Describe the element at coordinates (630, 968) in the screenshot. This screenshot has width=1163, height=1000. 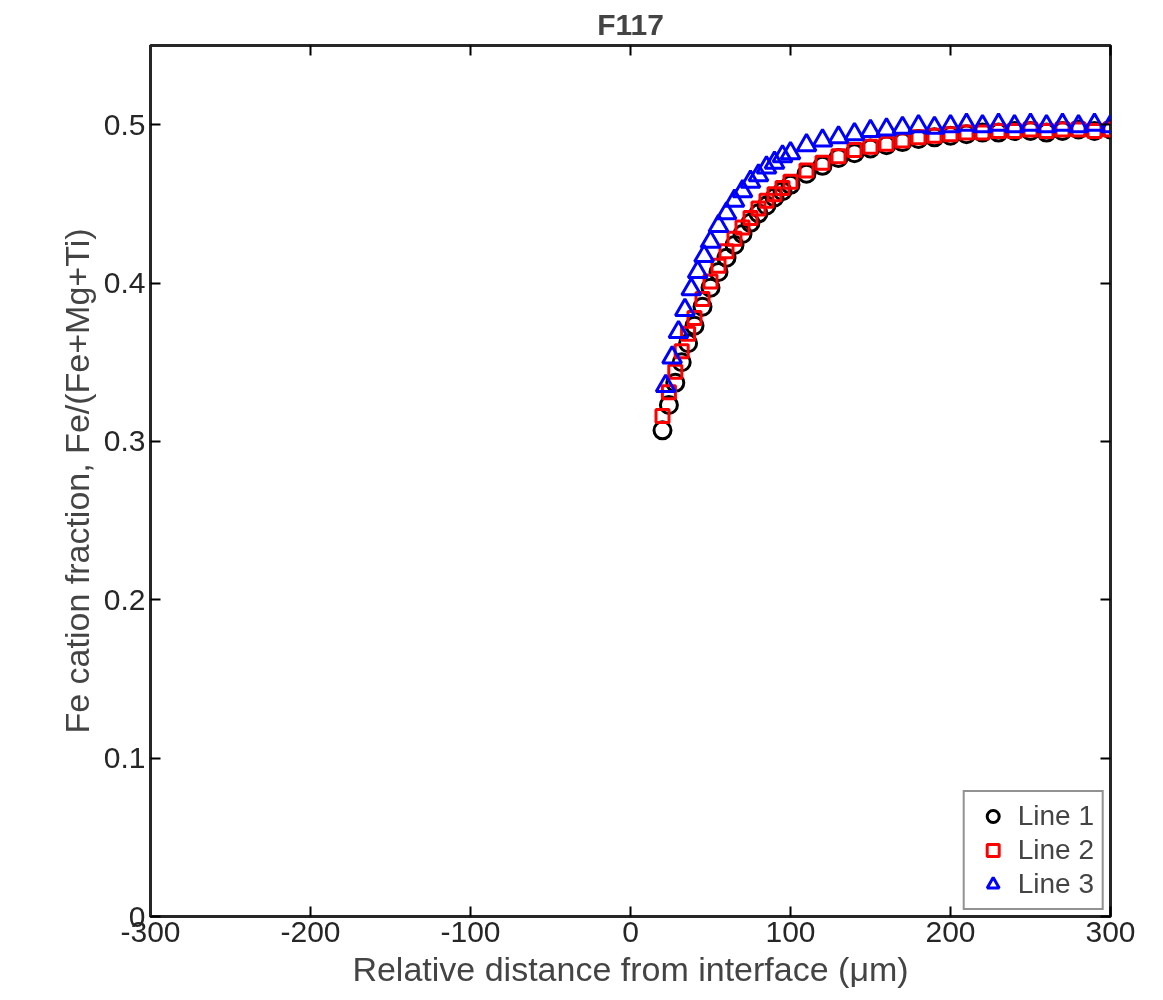
I see `x-axis-title: Relative distance from interface (μm)` at that location.